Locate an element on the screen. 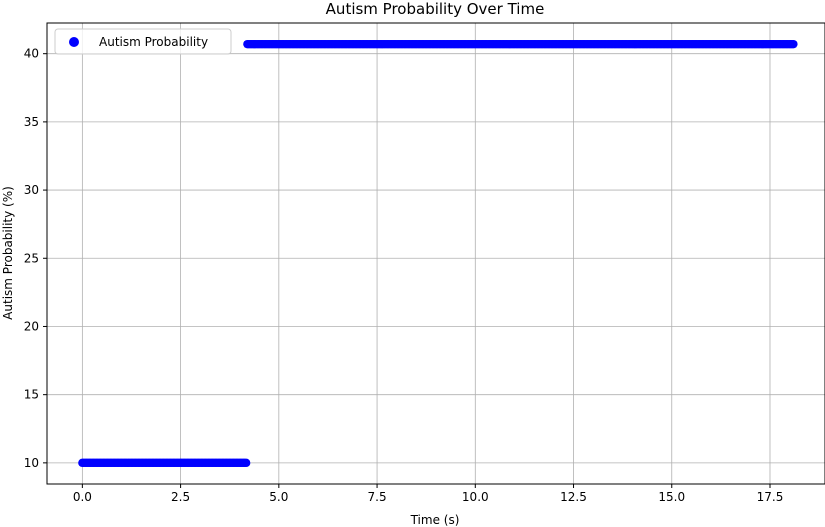  y-tick-label: 40 is located at coordinates (31, 54).